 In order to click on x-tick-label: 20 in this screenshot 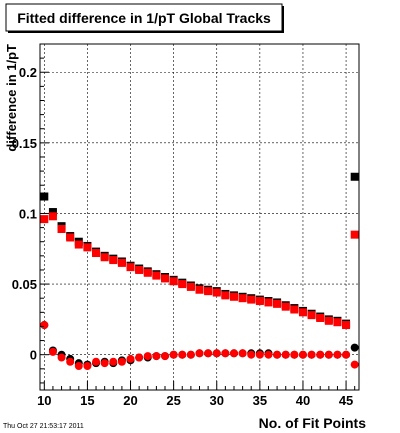, I will do `click(130, 400)`.